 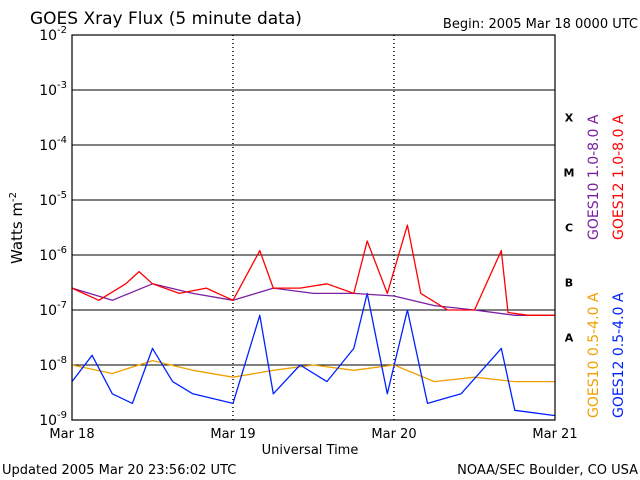 I want to click on begin-date: Begin: 2005 Mar 18 0000 UTC, so click(x=540, y=24).